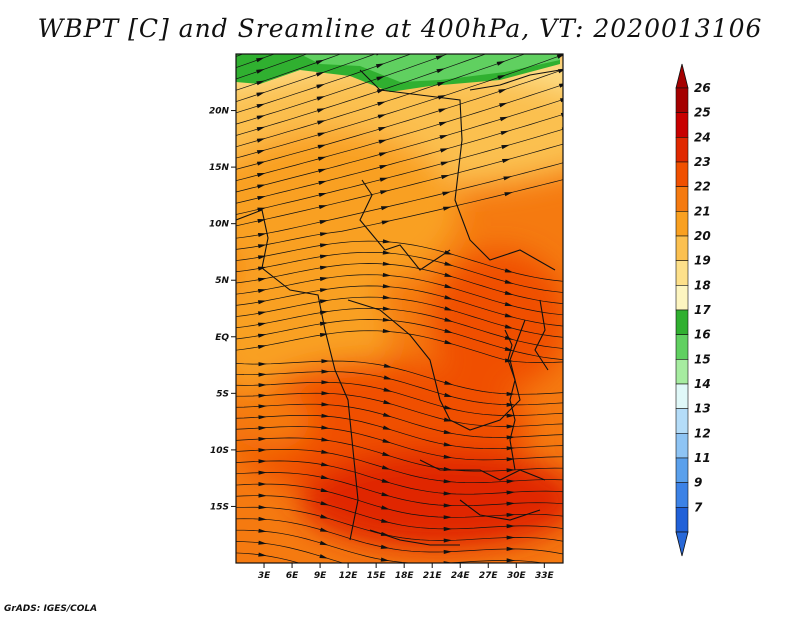 The width and height of the screenshot is (800, 618). Describe the element at coordinates (488, 572) in the screenshot. I see `lon-tick: 27E` at that location.